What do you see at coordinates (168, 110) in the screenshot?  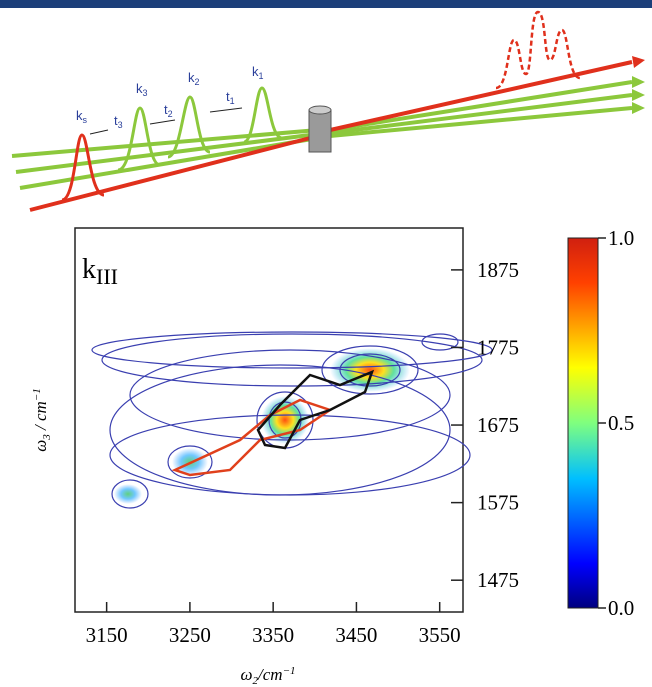 I see `beam-label: t2` at bounding box center [168, 110].